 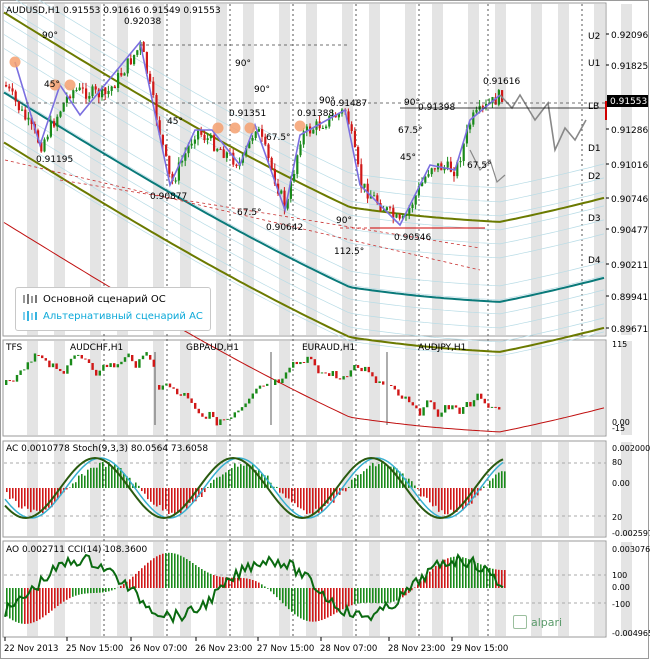 What do you see at coordinates (30, 299) in the screenshot?
I see `main-scenario-icon` at bounding box center [30, 299].